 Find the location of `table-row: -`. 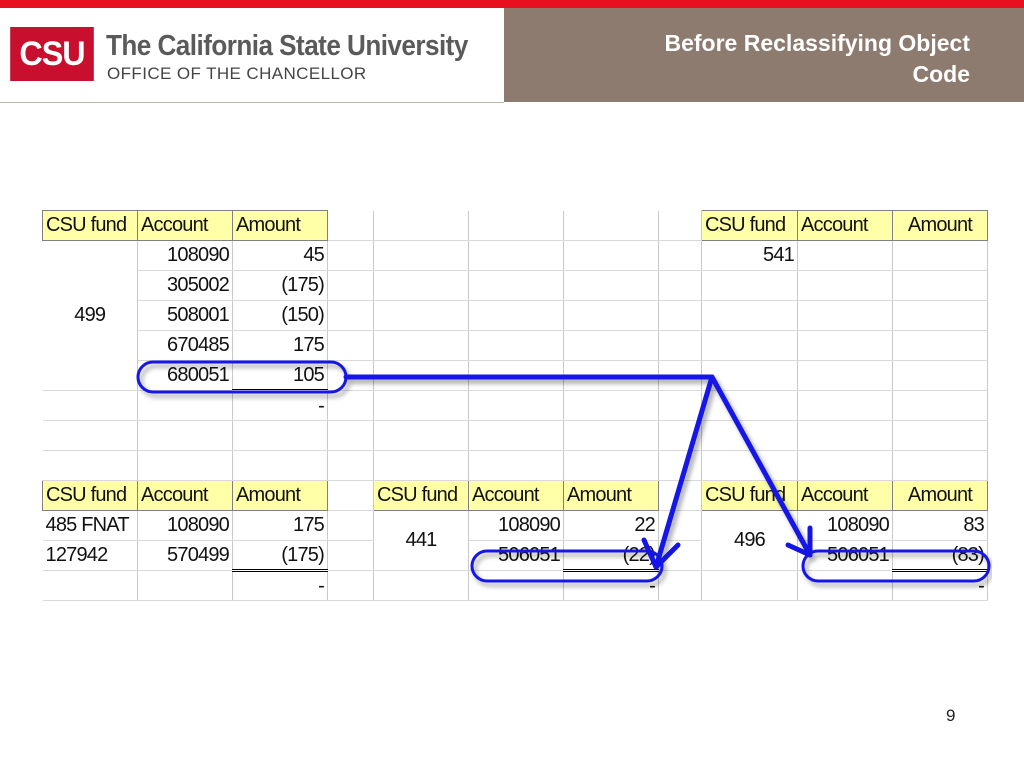

table-row: - is located at coordinates (515, 405).